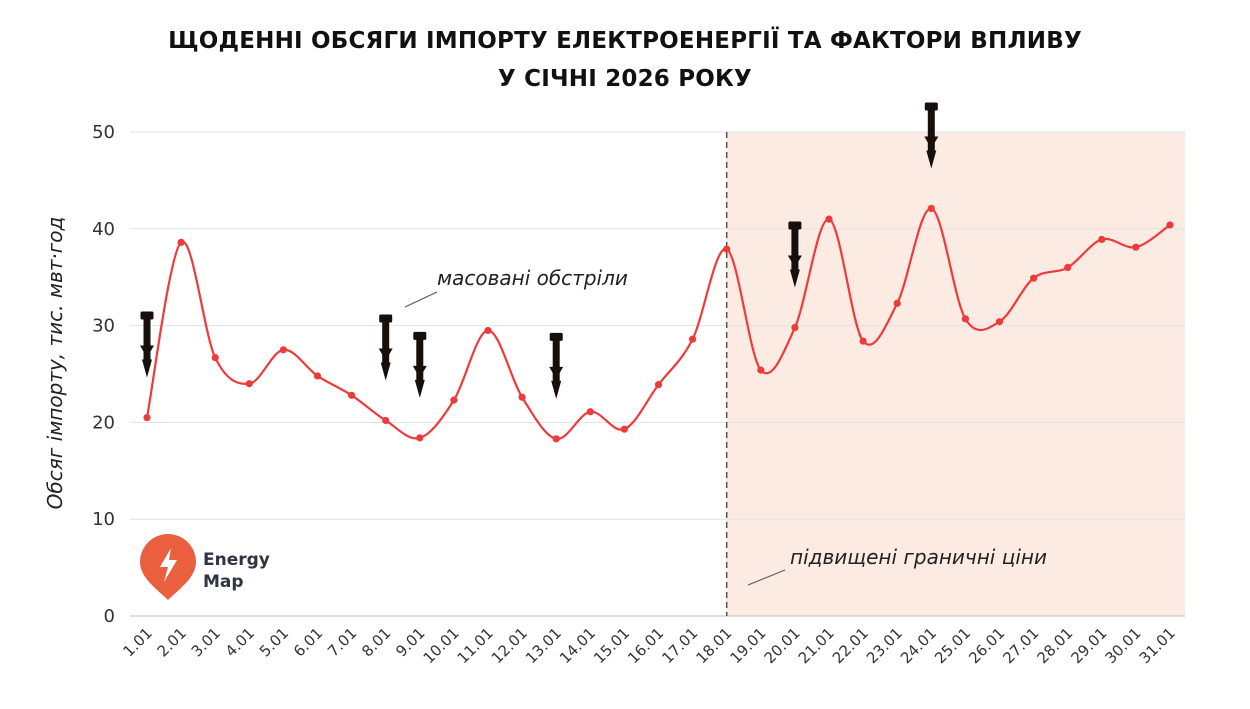 The width and height of the screenshot is (1250, 709). Describe the element at coordinates (103, 229) in the screenshot. I see `y-tick-label: 40` at that location.